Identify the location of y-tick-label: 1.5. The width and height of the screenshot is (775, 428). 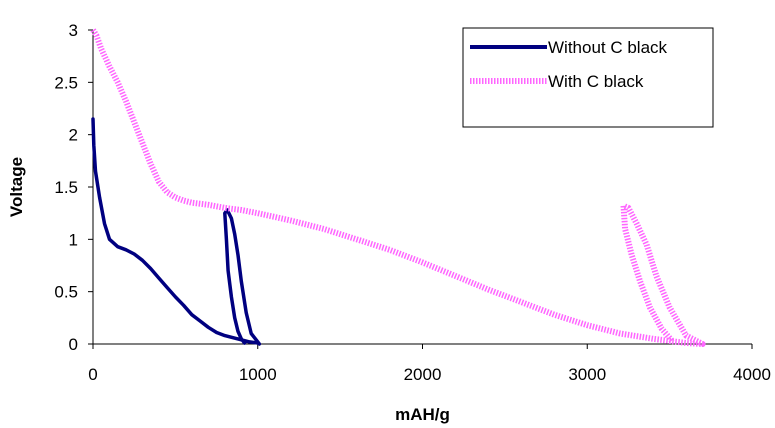
(66, 187).